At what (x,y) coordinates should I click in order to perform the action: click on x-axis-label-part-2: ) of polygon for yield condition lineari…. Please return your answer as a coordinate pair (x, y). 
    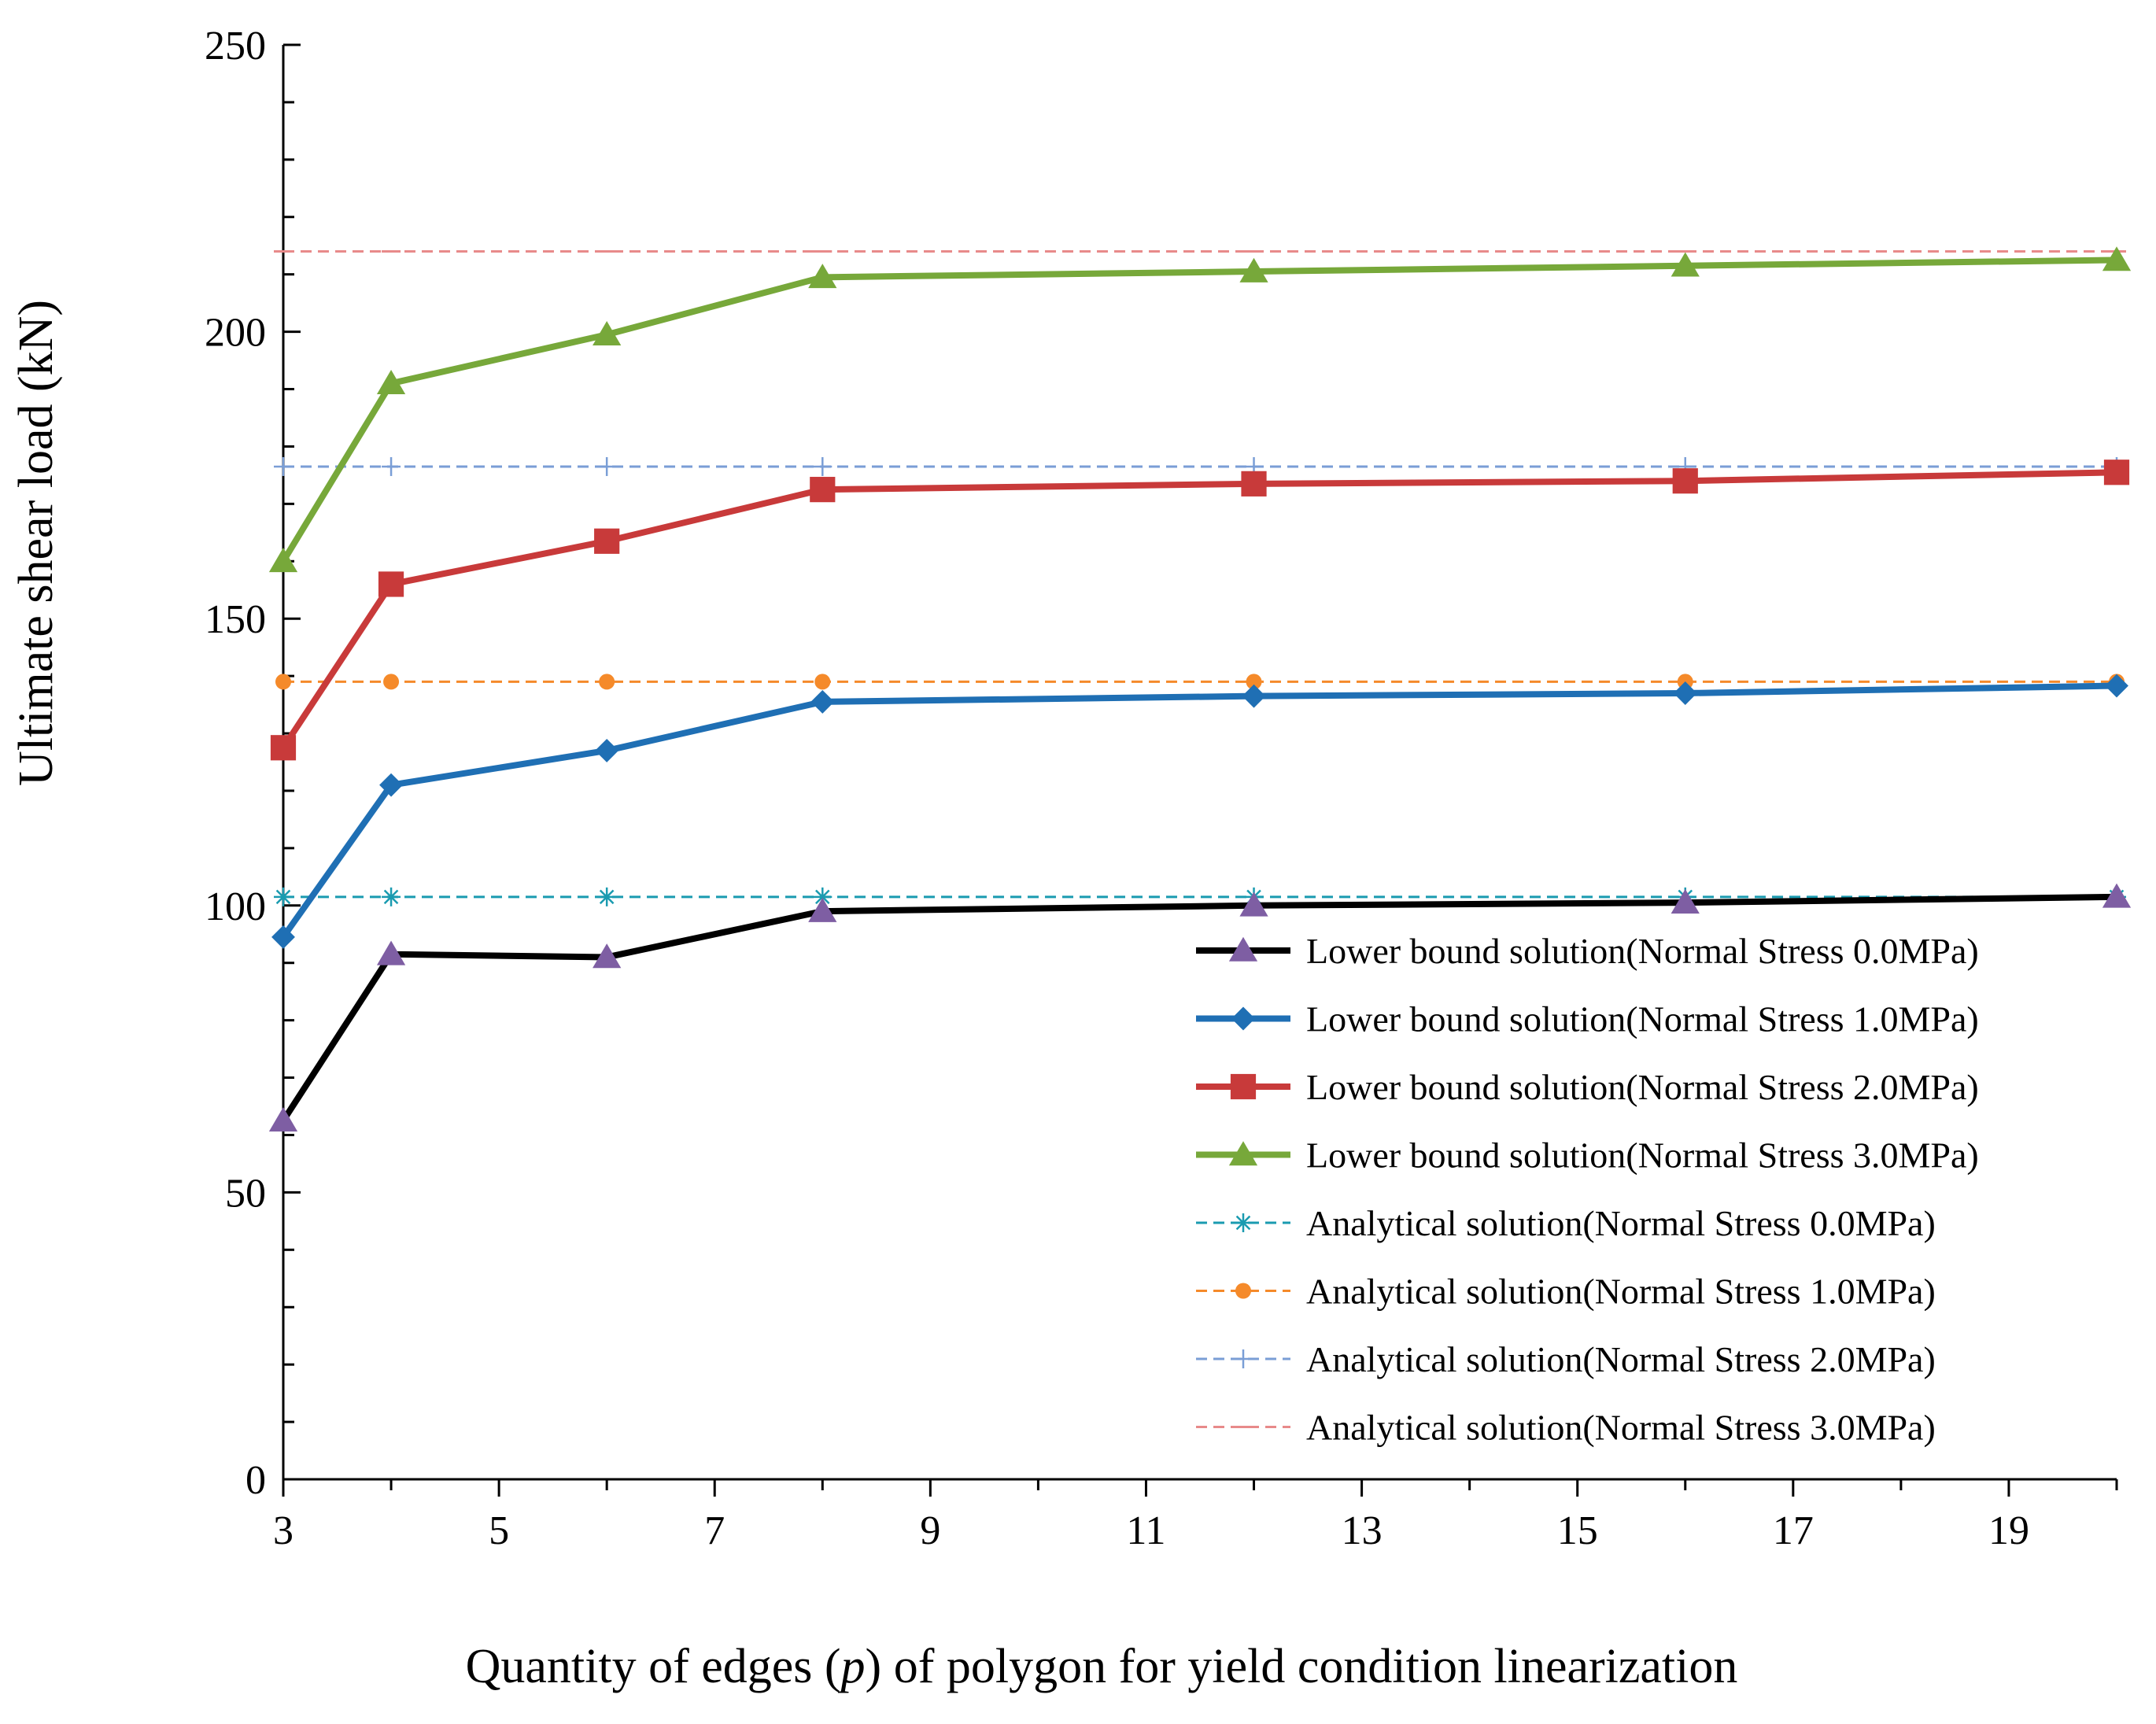
    Looking at the image, I should click on (1302, 1667).